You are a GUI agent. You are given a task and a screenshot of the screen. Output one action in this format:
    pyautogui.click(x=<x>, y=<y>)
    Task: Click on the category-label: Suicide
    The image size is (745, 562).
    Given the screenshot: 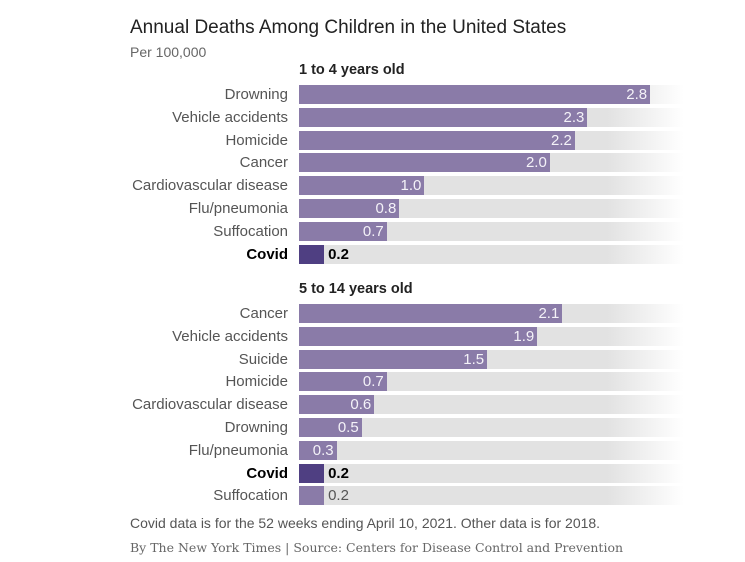 What is the action you would take?
    pyautogui.click(x=263, y=359)
    